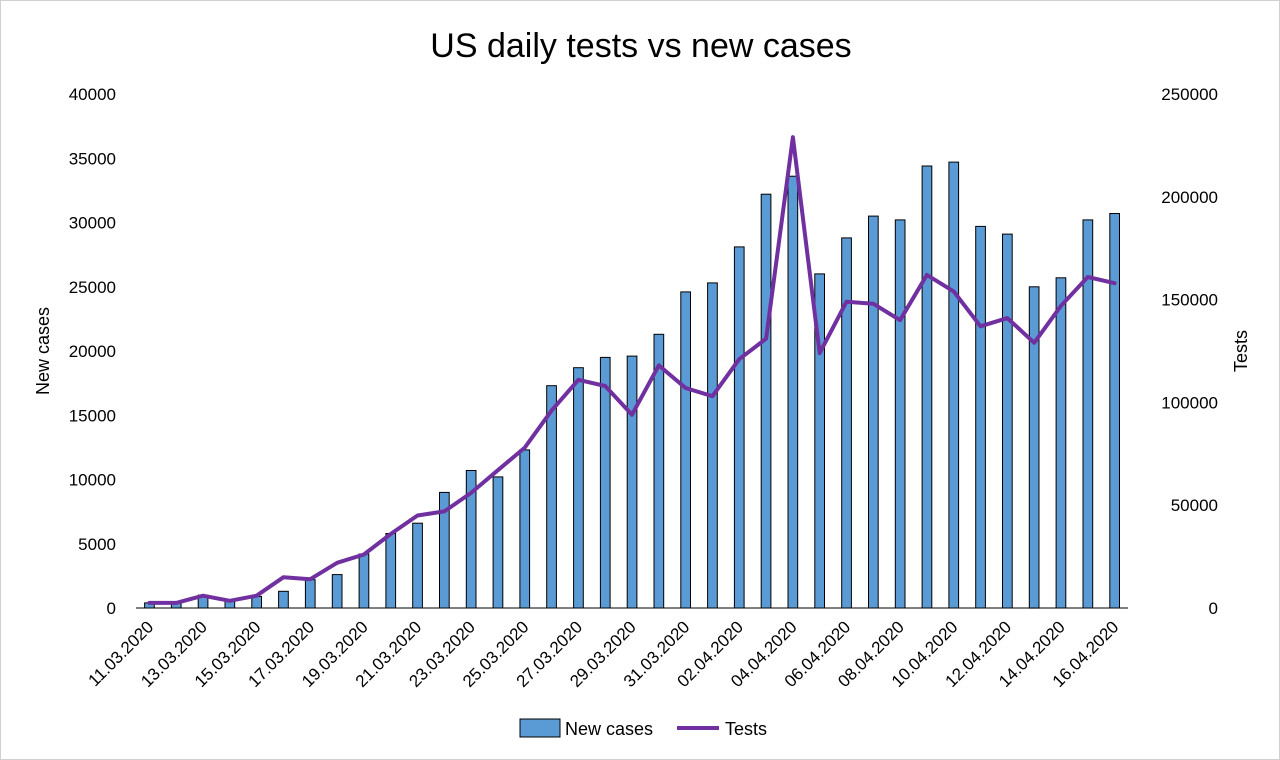 The image size is (1280, 760). Describe the element at coordinates (111, 608) in the screenshot. I see `y-tick-label: 0` at that location.